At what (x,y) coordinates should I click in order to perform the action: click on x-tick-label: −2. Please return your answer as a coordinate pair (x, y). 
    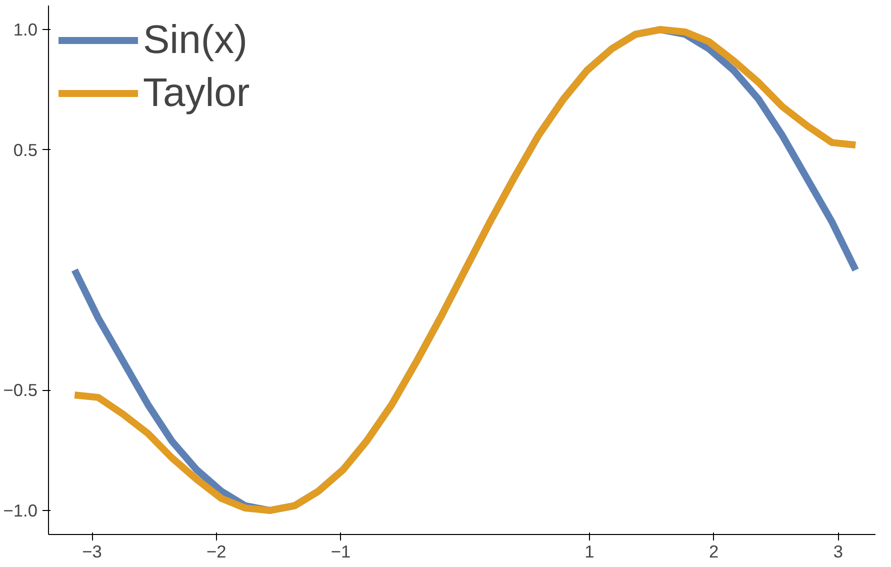
    Looking at the image, I should click on (216, 552).